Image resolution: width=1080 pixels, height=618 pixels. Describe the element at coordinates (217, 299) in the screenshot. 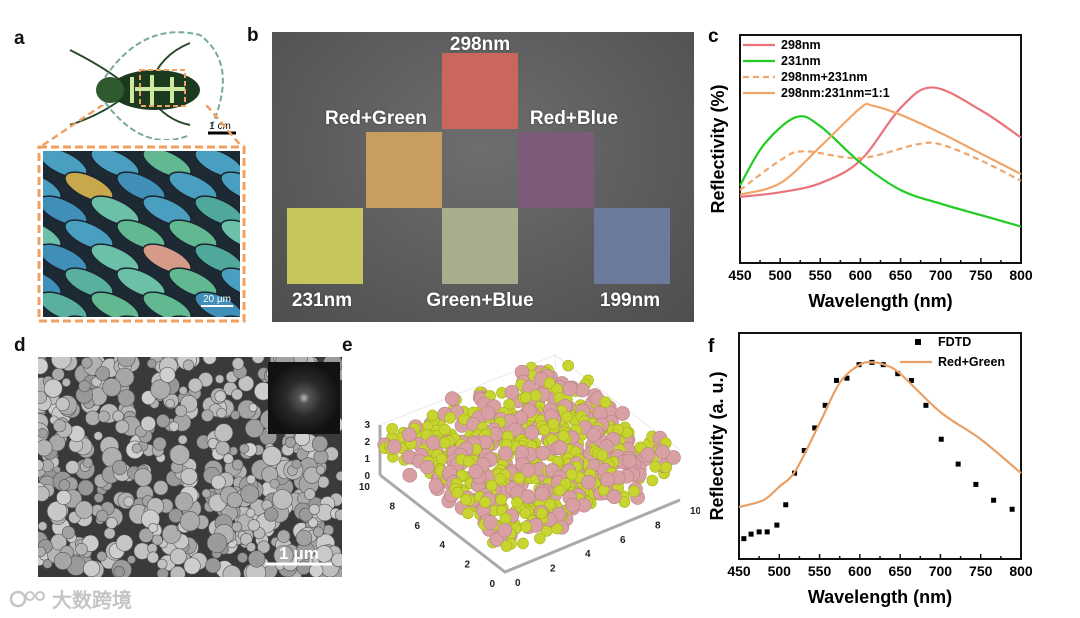

I see `scales-scale-label: 20 μm` at that location.